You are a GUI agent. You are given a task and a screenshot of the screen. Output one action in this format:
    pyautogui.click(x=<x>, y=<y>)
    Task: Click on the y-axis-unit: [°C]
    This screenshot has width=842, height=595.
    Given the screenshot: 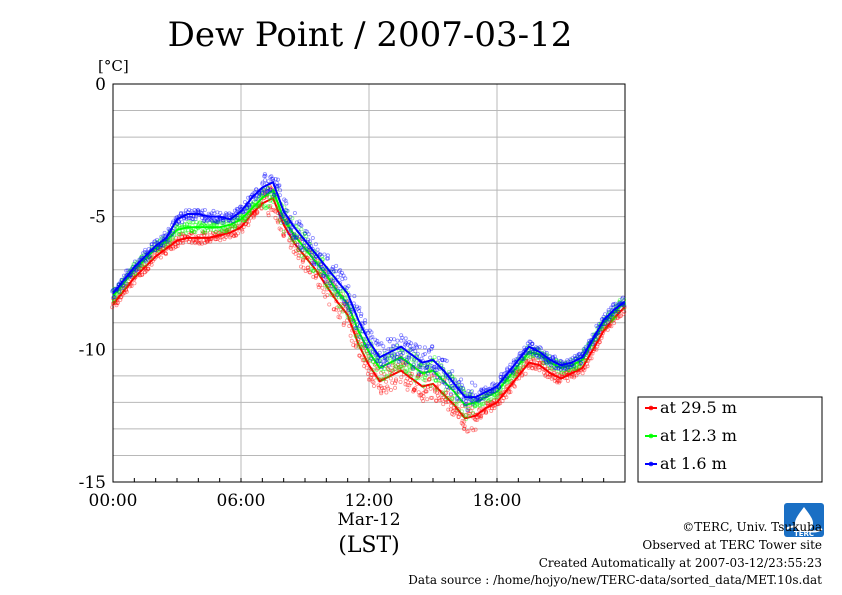 What is the action you would take?
    pyautogui.click(x=113, y=66)
    